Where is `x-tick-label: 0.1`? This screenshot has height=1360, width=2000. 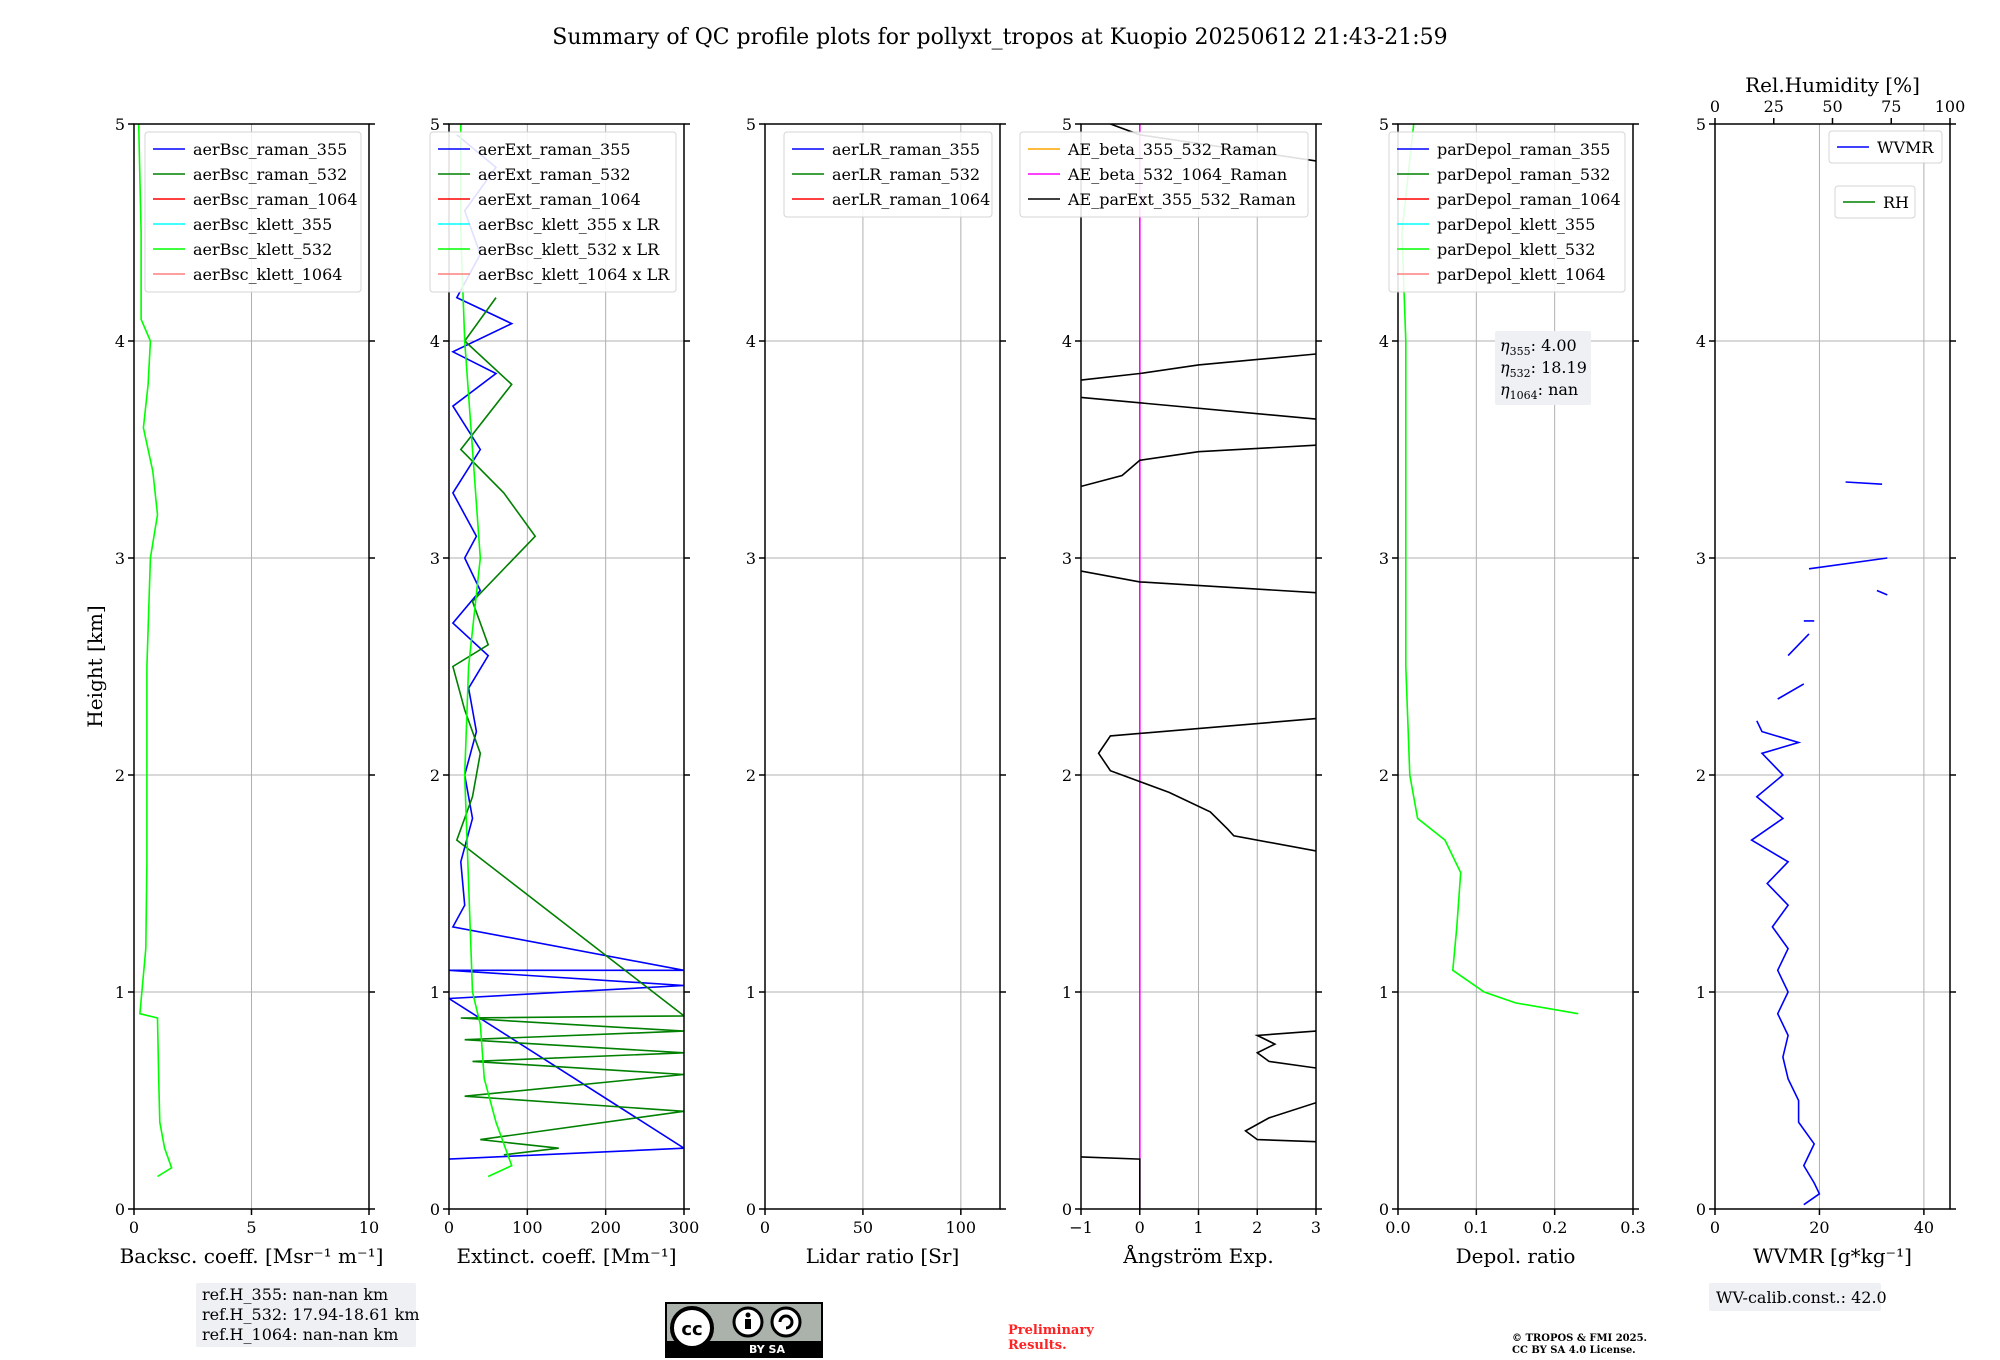
x-tick-label: 0.1 is located at coordinates (1476, 1227).